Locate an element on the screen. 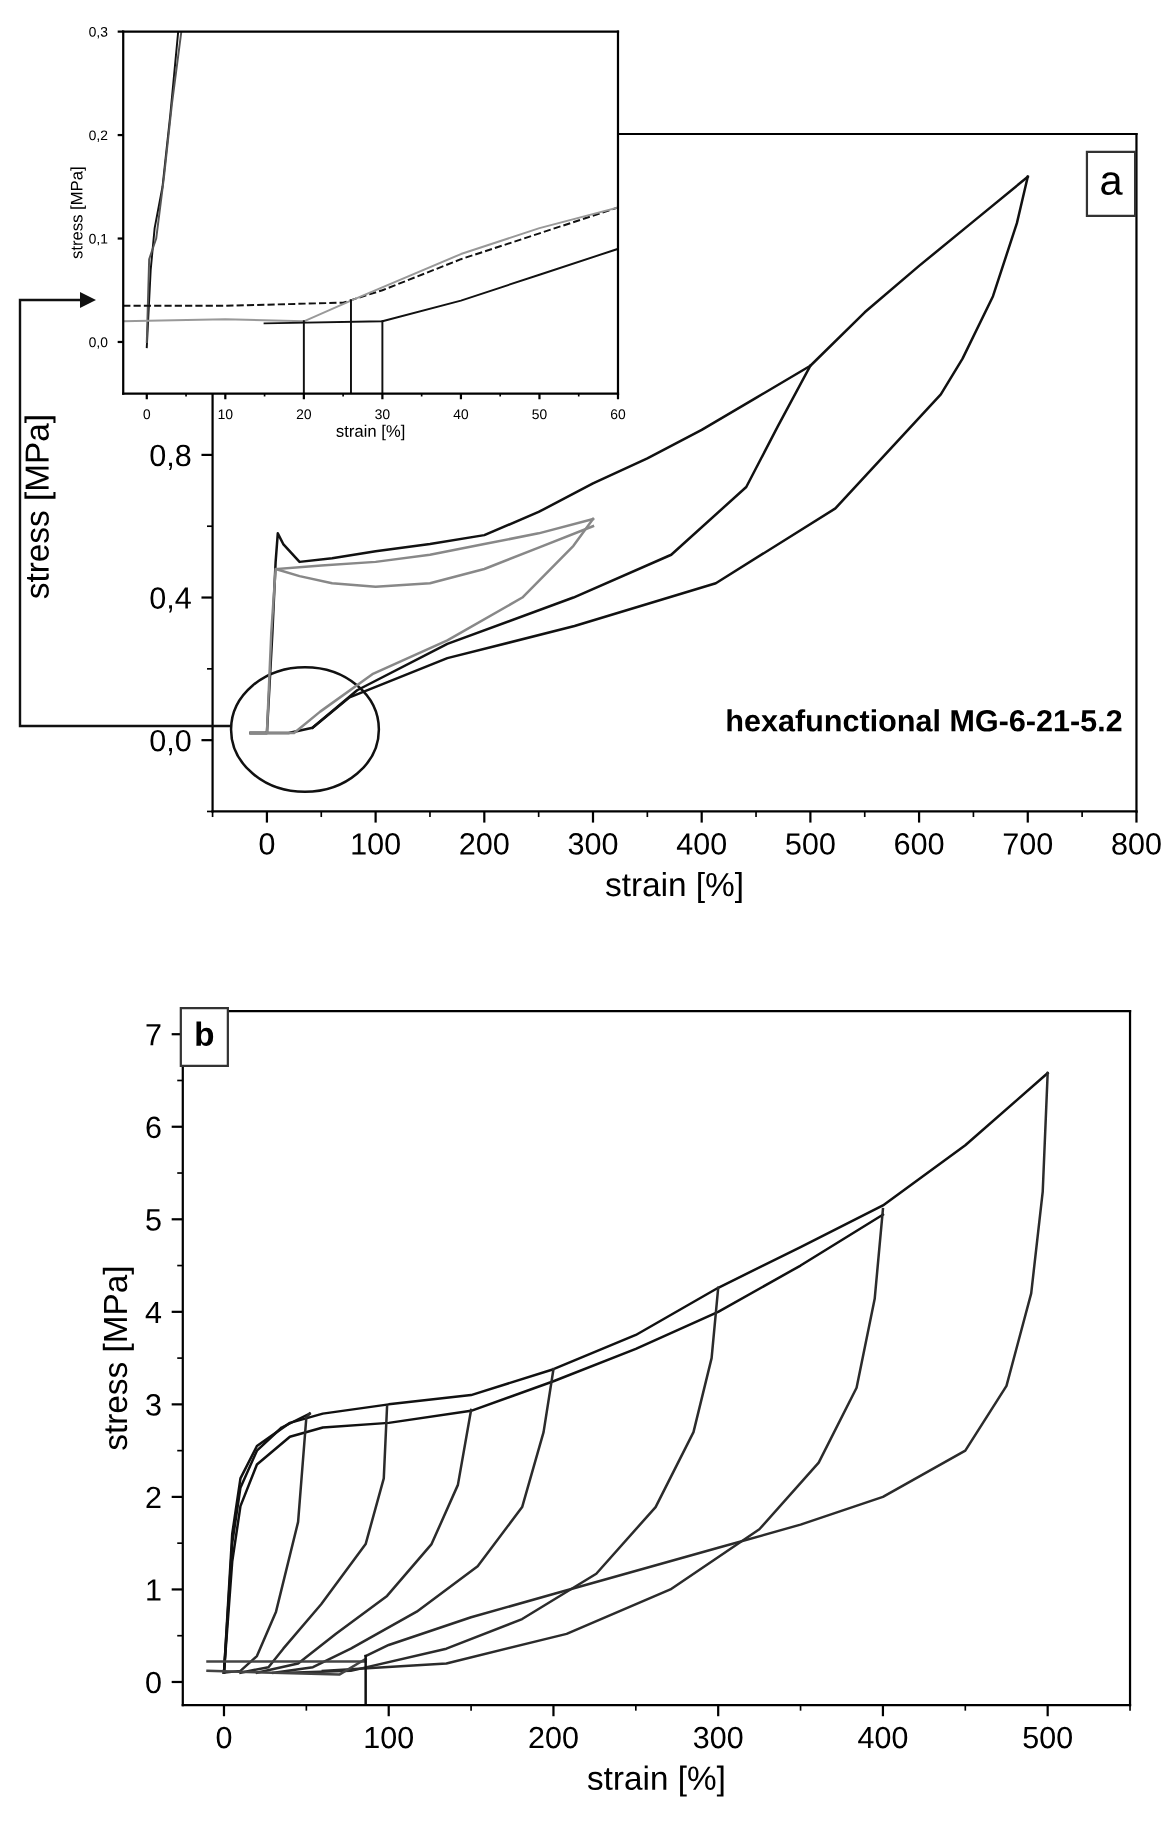  annotation: b is located at coordinates (205, 1033).